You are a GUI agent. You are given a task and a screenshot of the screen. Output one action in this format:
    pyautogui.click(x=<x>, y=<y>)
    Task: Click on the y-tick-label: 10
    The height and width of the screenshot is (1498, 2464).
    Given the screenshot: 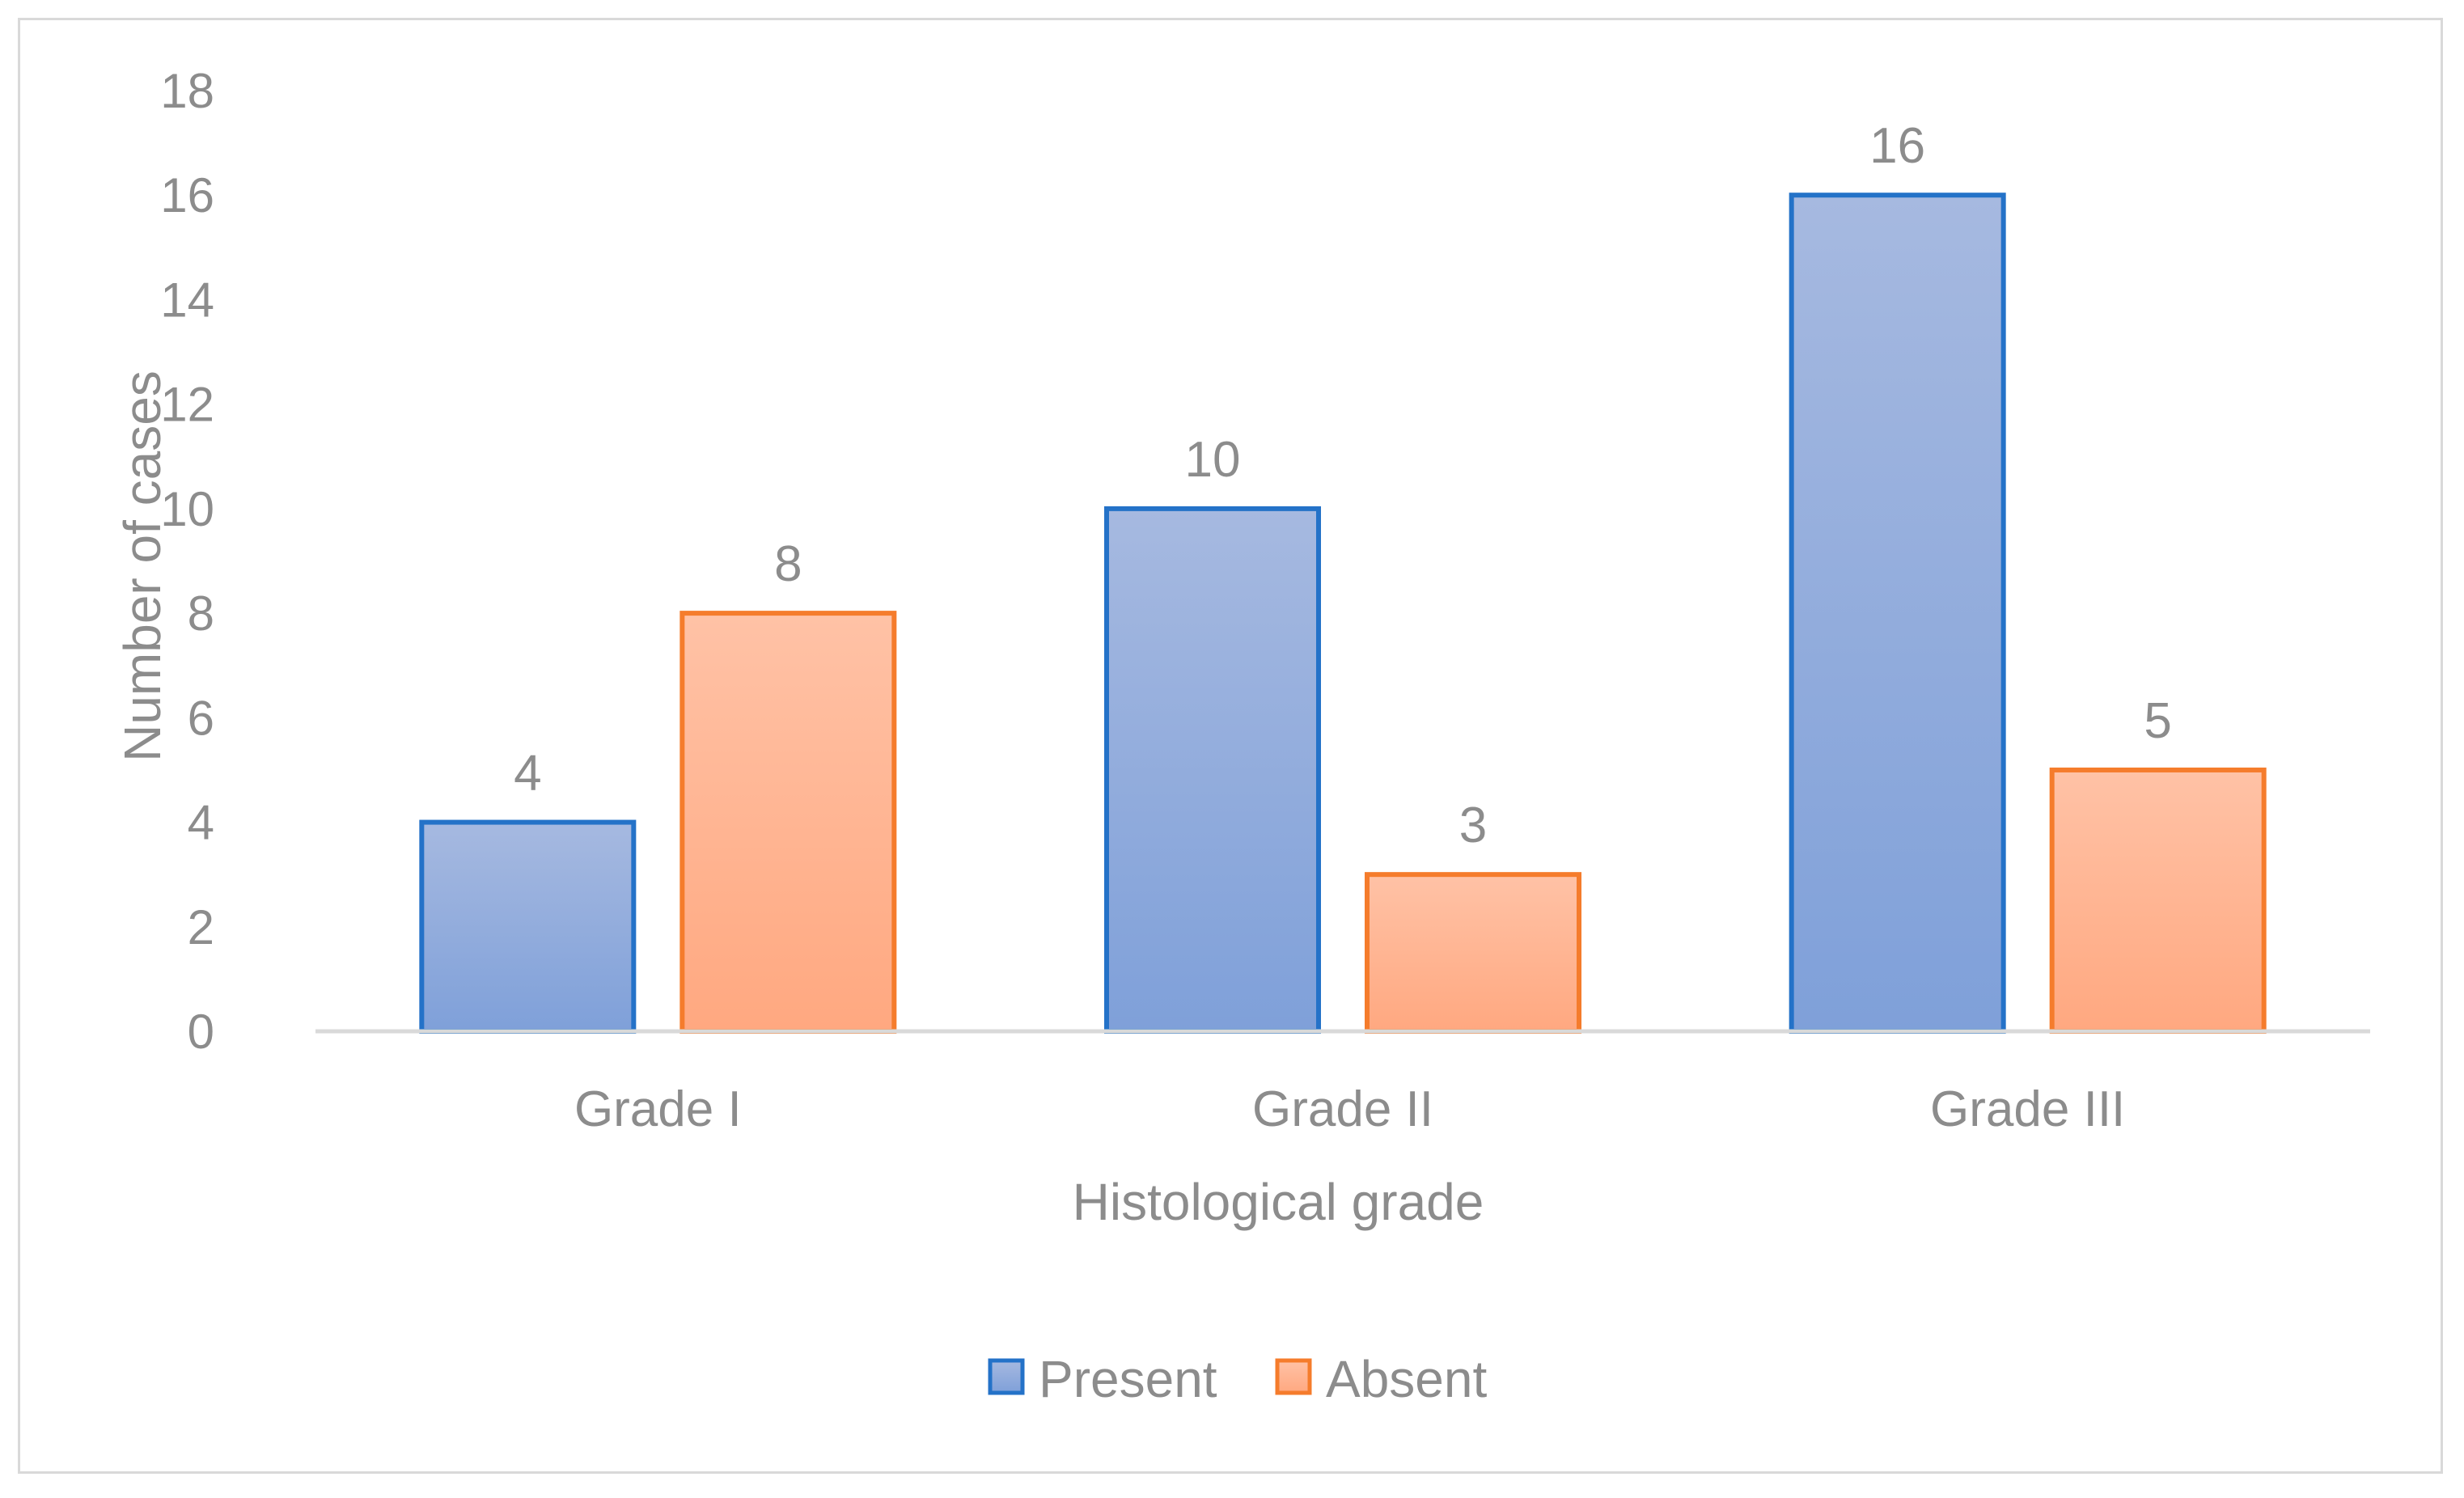 What is the action you would take?
    pyautogui.click(x=187, y=509)
    